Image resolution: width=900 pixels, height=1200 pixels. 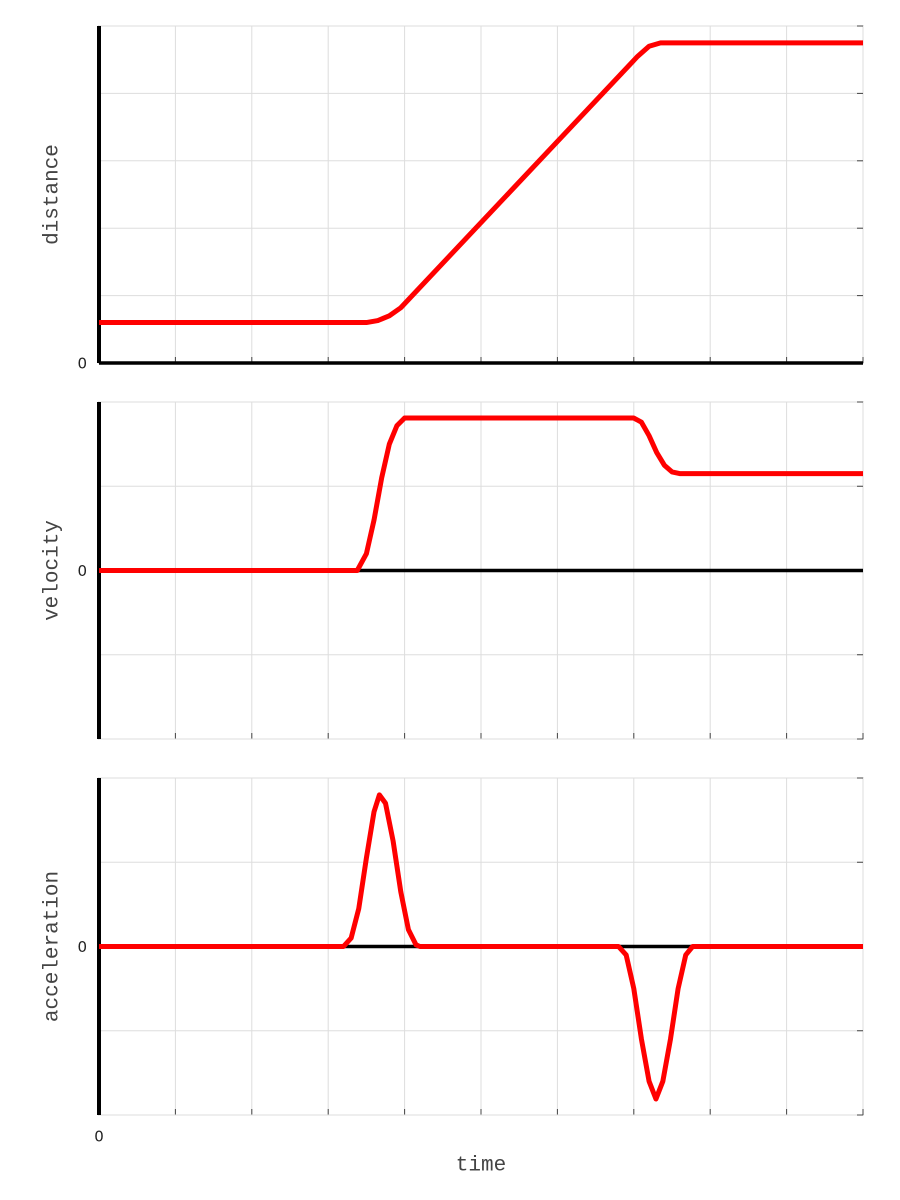 I want to click on y-axis-label: distance, so click(x=53, y=194).